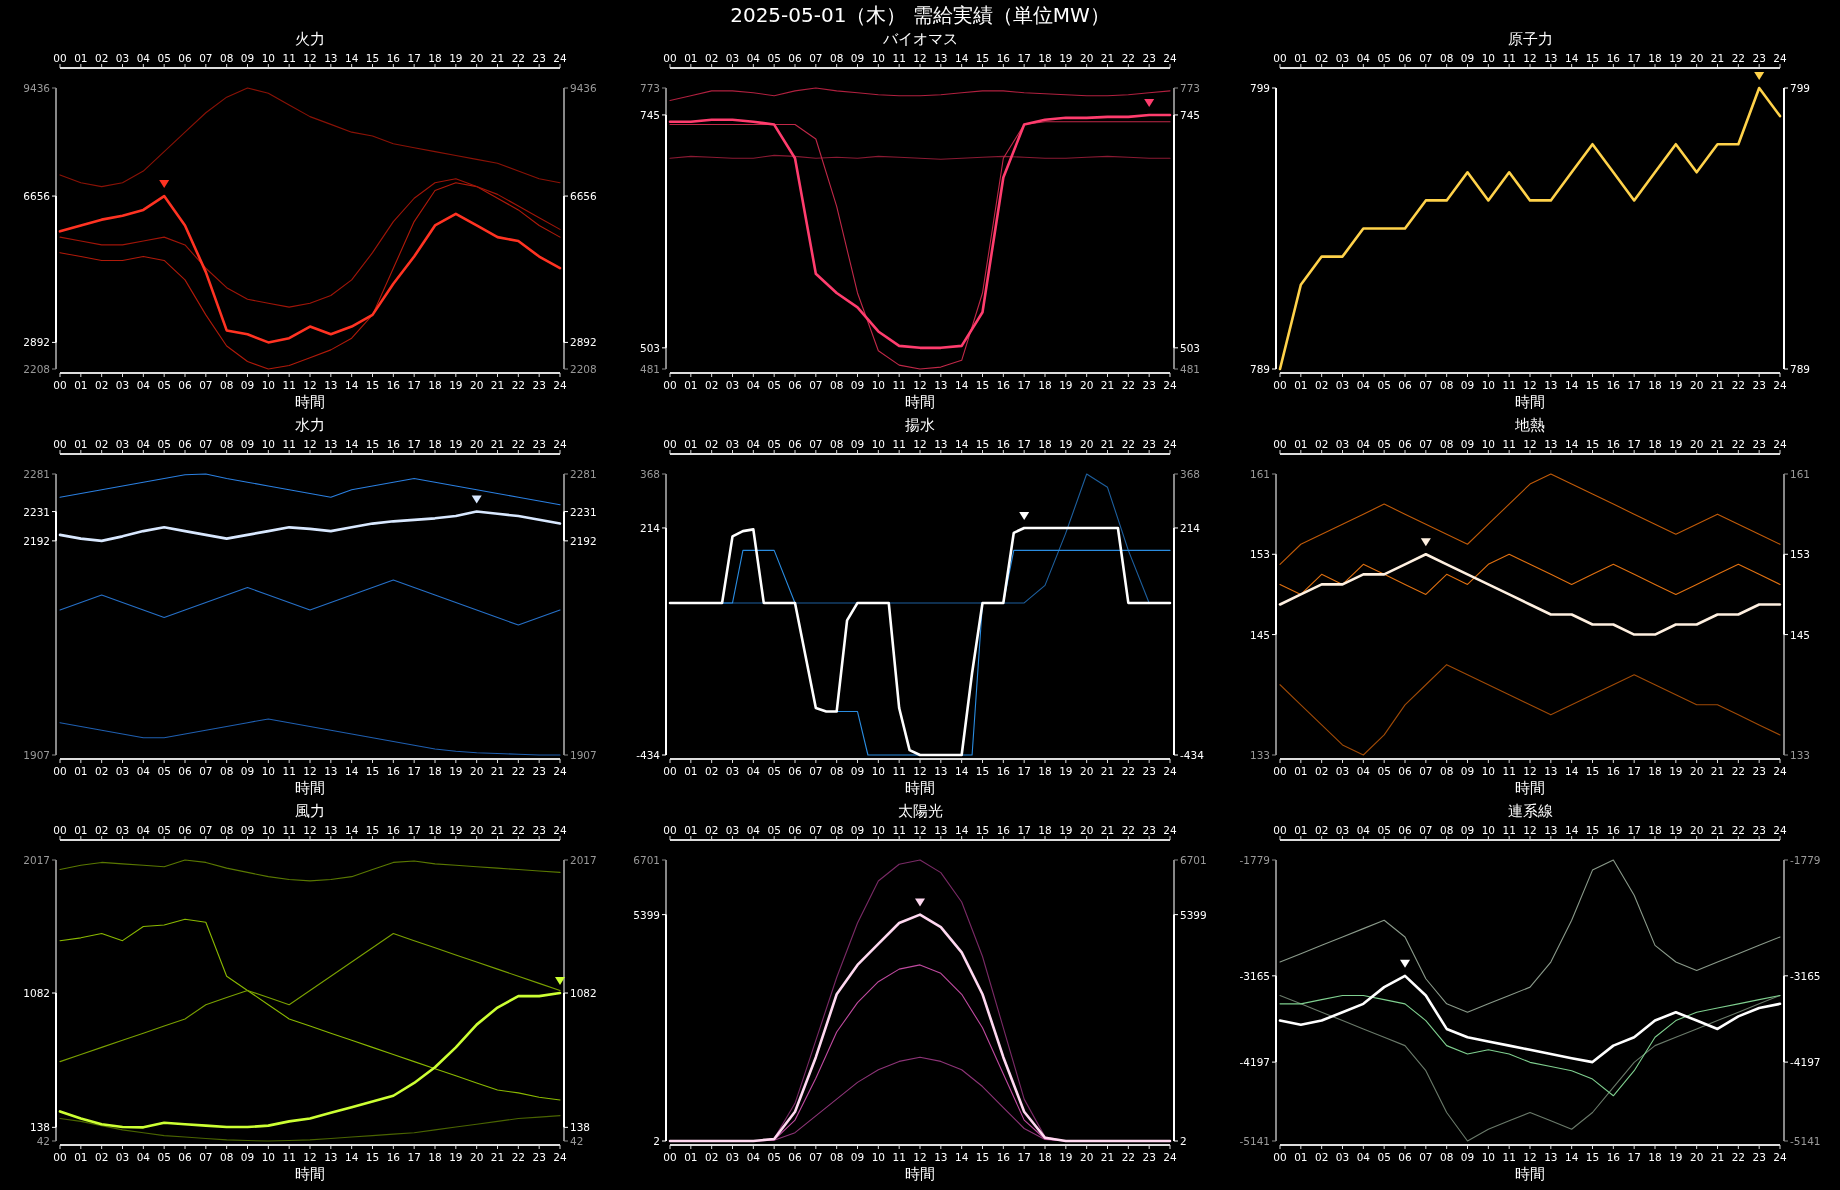  What do you see at coordinates (1254, 860) in the screenshot?
I see `y-tick-label: -1779` at bounding box center [1254, 860].